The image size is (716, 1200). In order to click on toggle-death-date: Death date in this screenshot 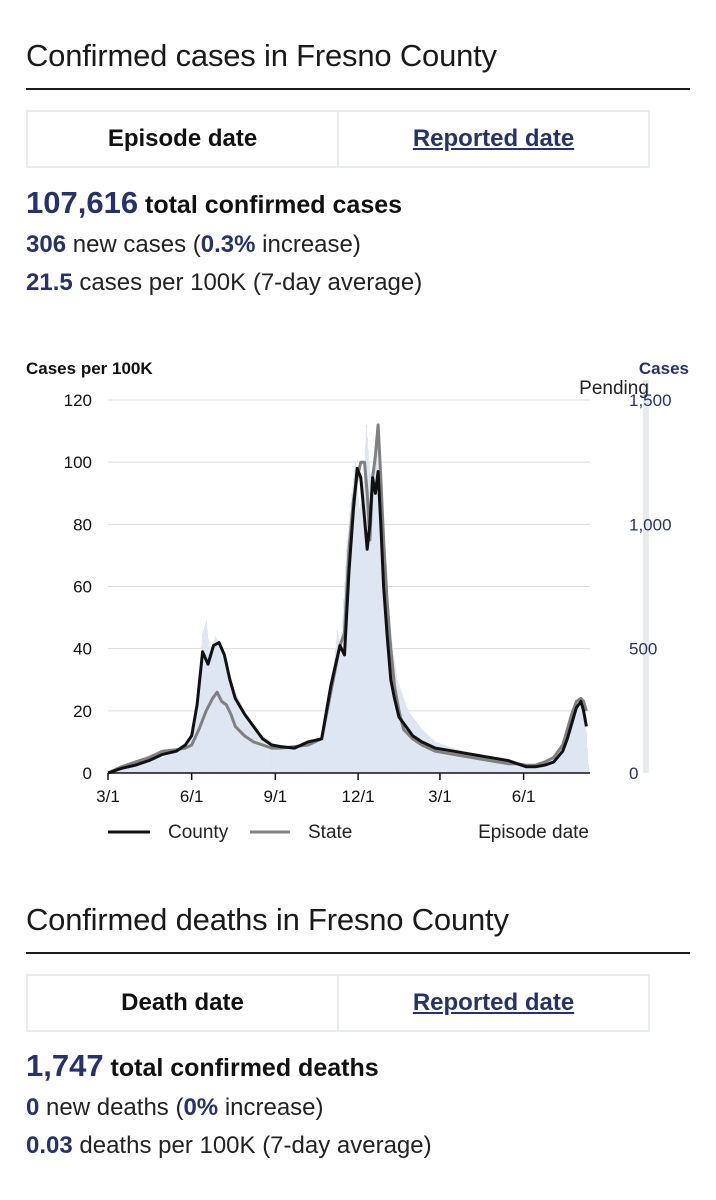, I will do `click(182, 1002)`.